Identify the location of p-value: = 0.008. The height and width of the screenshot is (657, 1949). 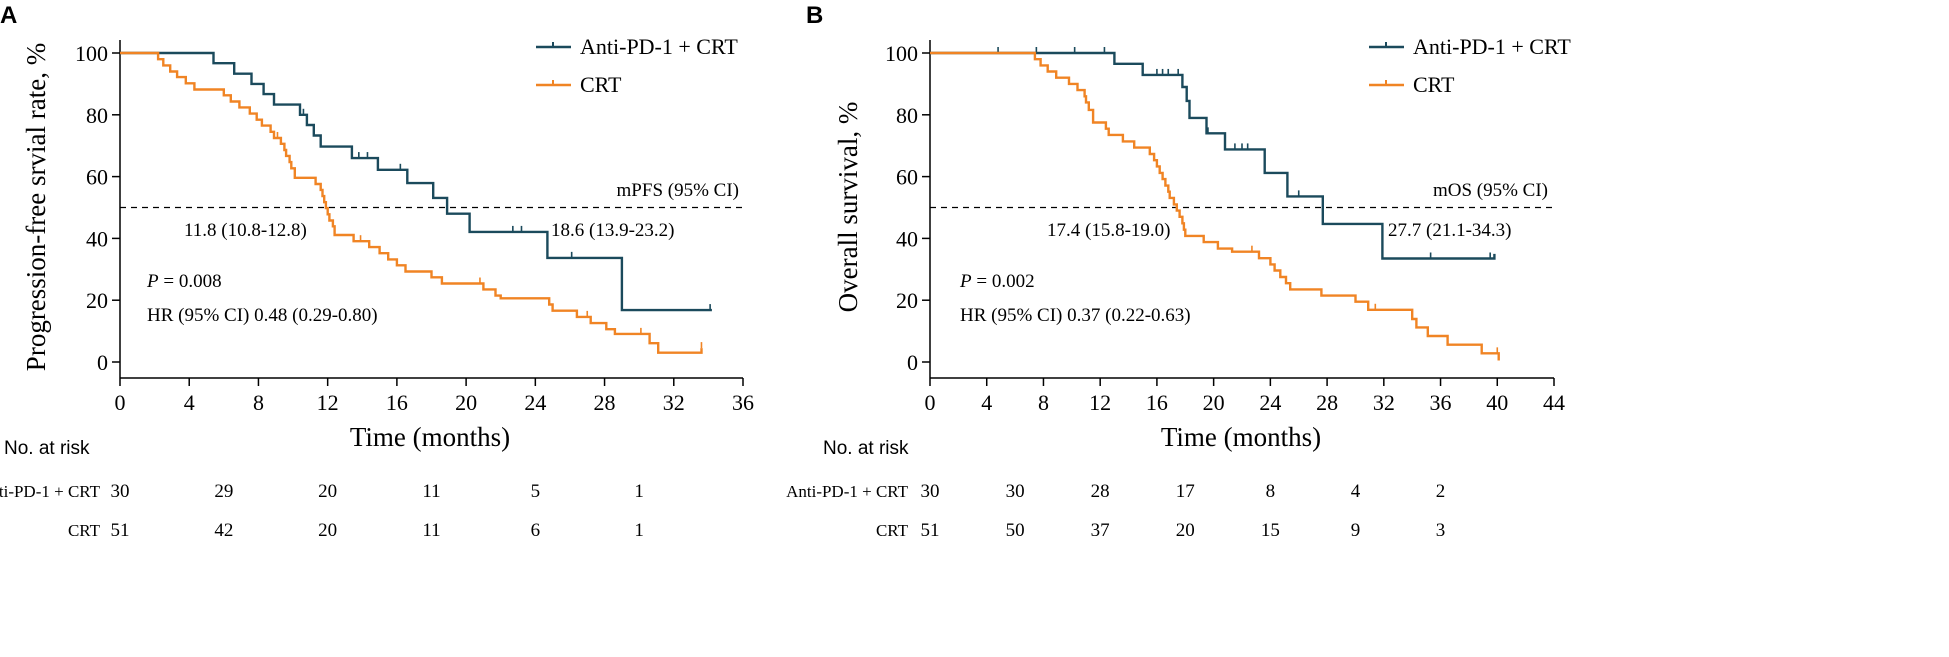
(190, 281).